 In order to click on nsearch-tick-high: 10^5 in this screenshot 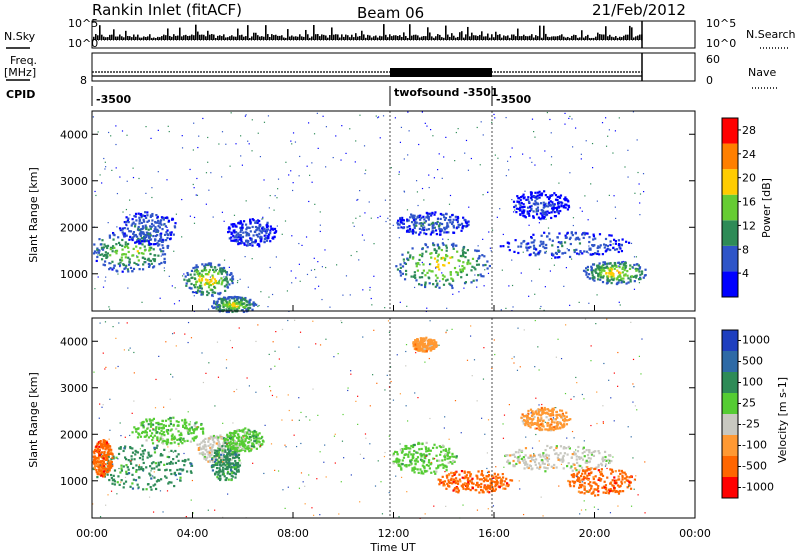, I will do `click(721, 23)`.